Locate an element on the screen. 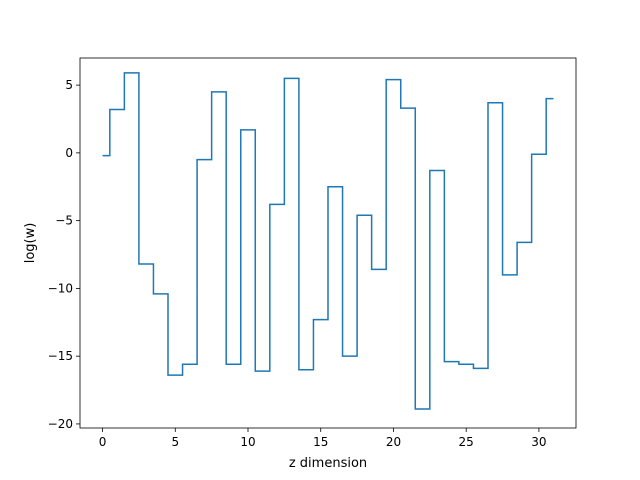  y-axis-ticks: −20 −15 −10 −5 0 5 is located at coordinates (64, 254).